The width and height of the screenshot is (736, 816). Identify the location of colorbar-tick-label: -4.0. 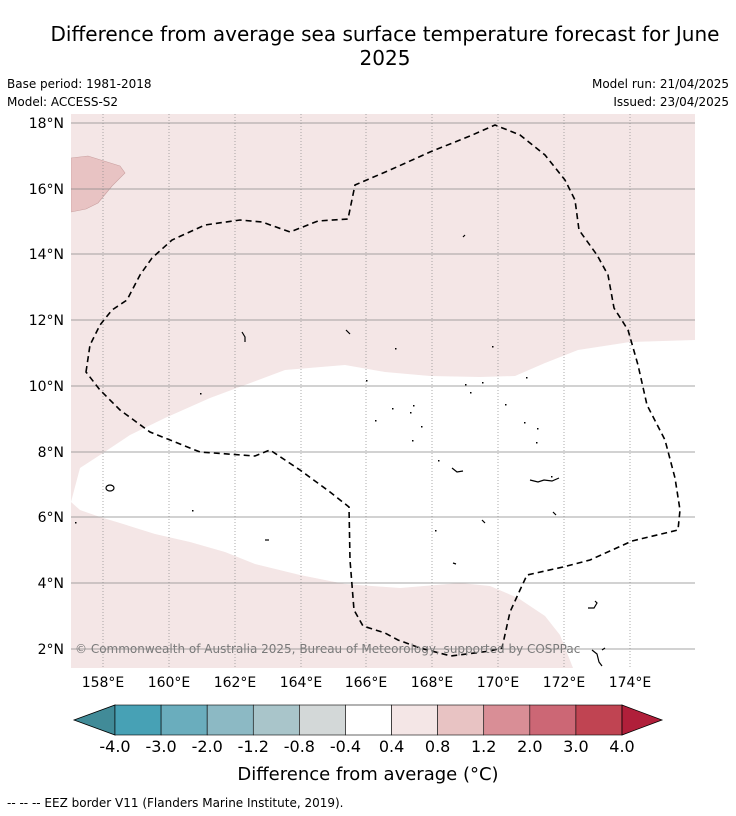
(114, 746).